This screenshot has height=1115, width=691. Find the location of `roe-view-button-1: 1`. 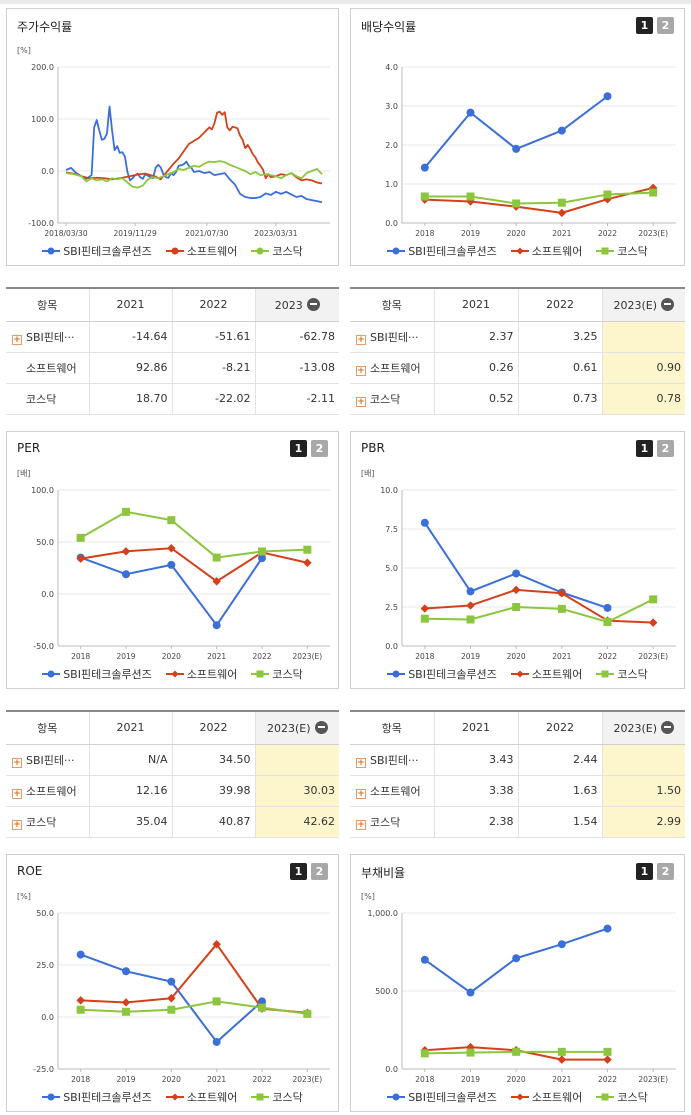

roe-view-button-1: 1 is located at coordinates (298, 871).